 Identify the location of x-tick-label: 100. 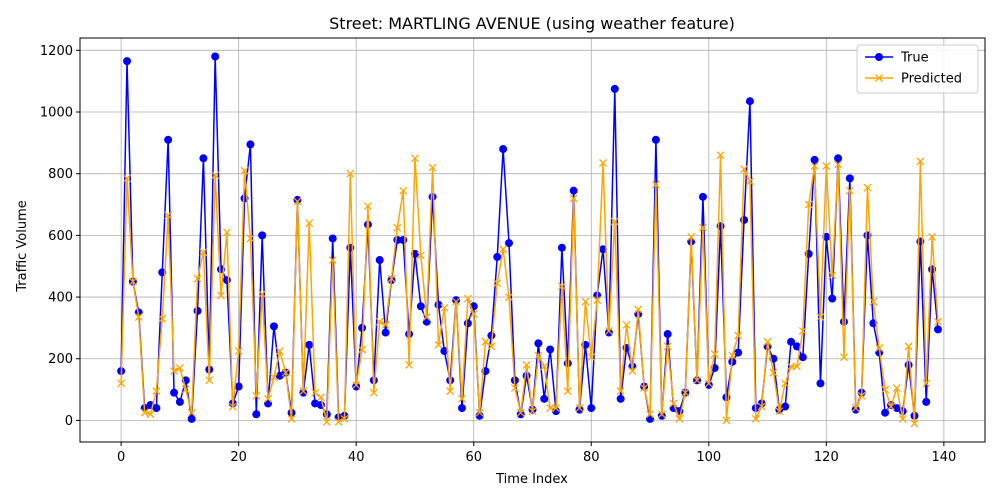
(708, 457).